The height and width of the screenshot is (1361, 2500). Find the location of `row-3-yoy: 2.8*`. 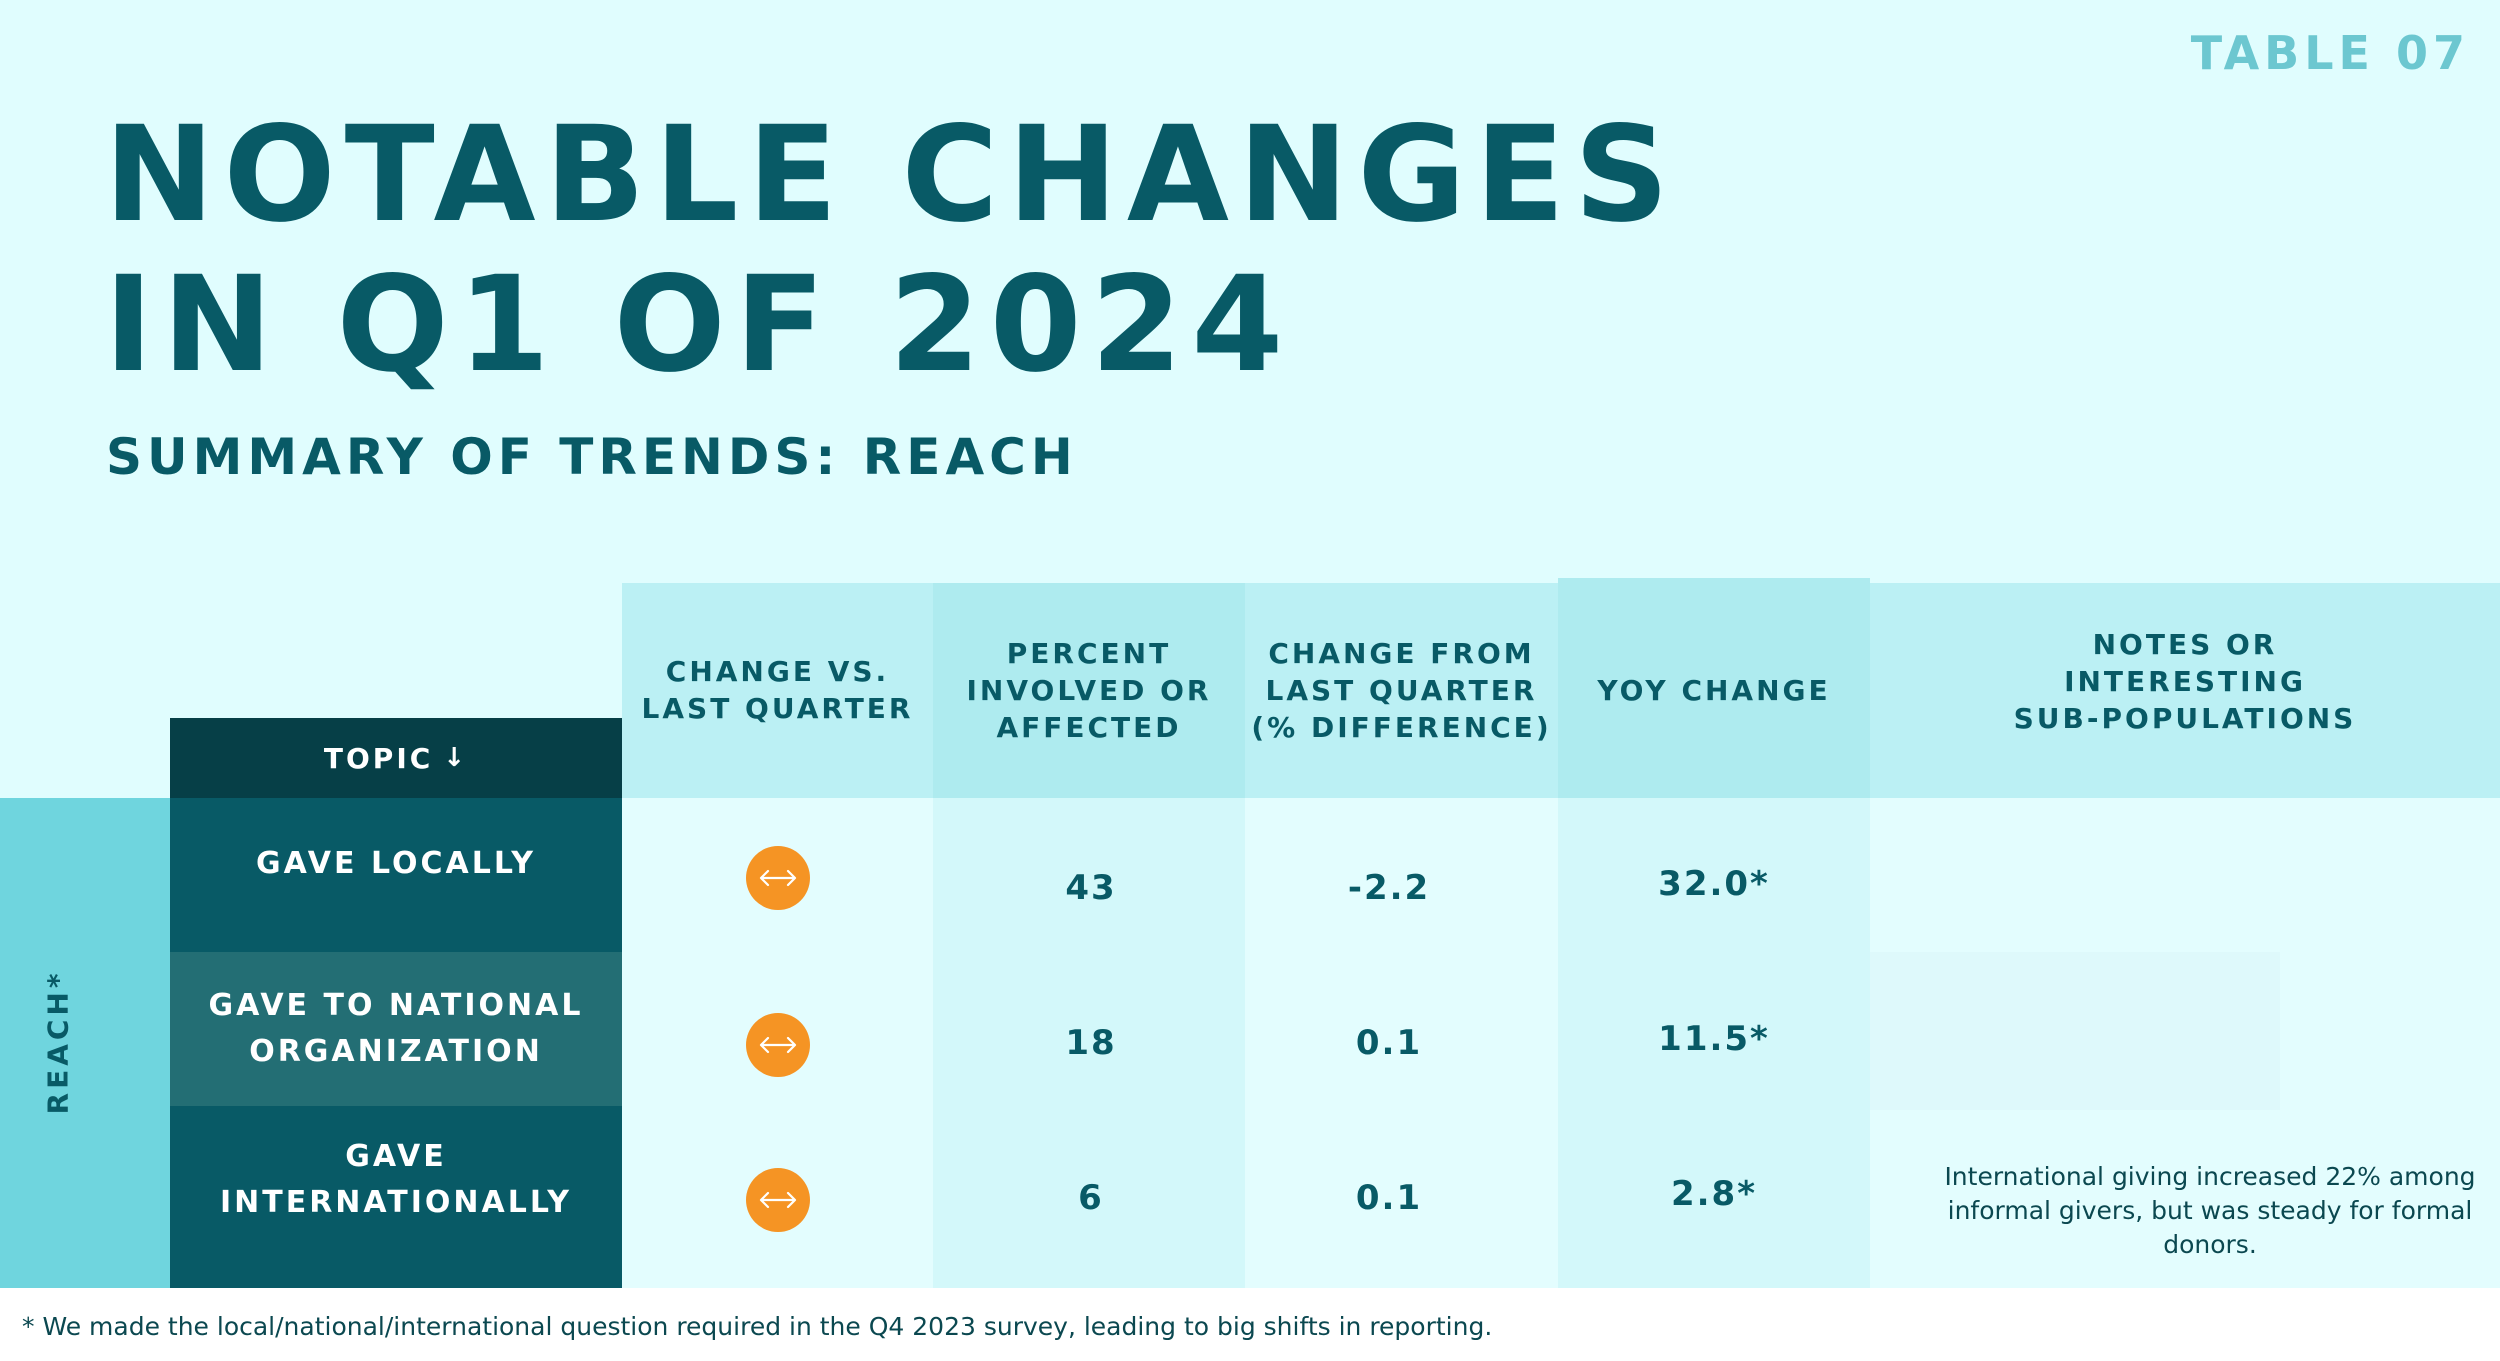

row-3-yoy: 2.8* is located at coordinates (1713, 1194).